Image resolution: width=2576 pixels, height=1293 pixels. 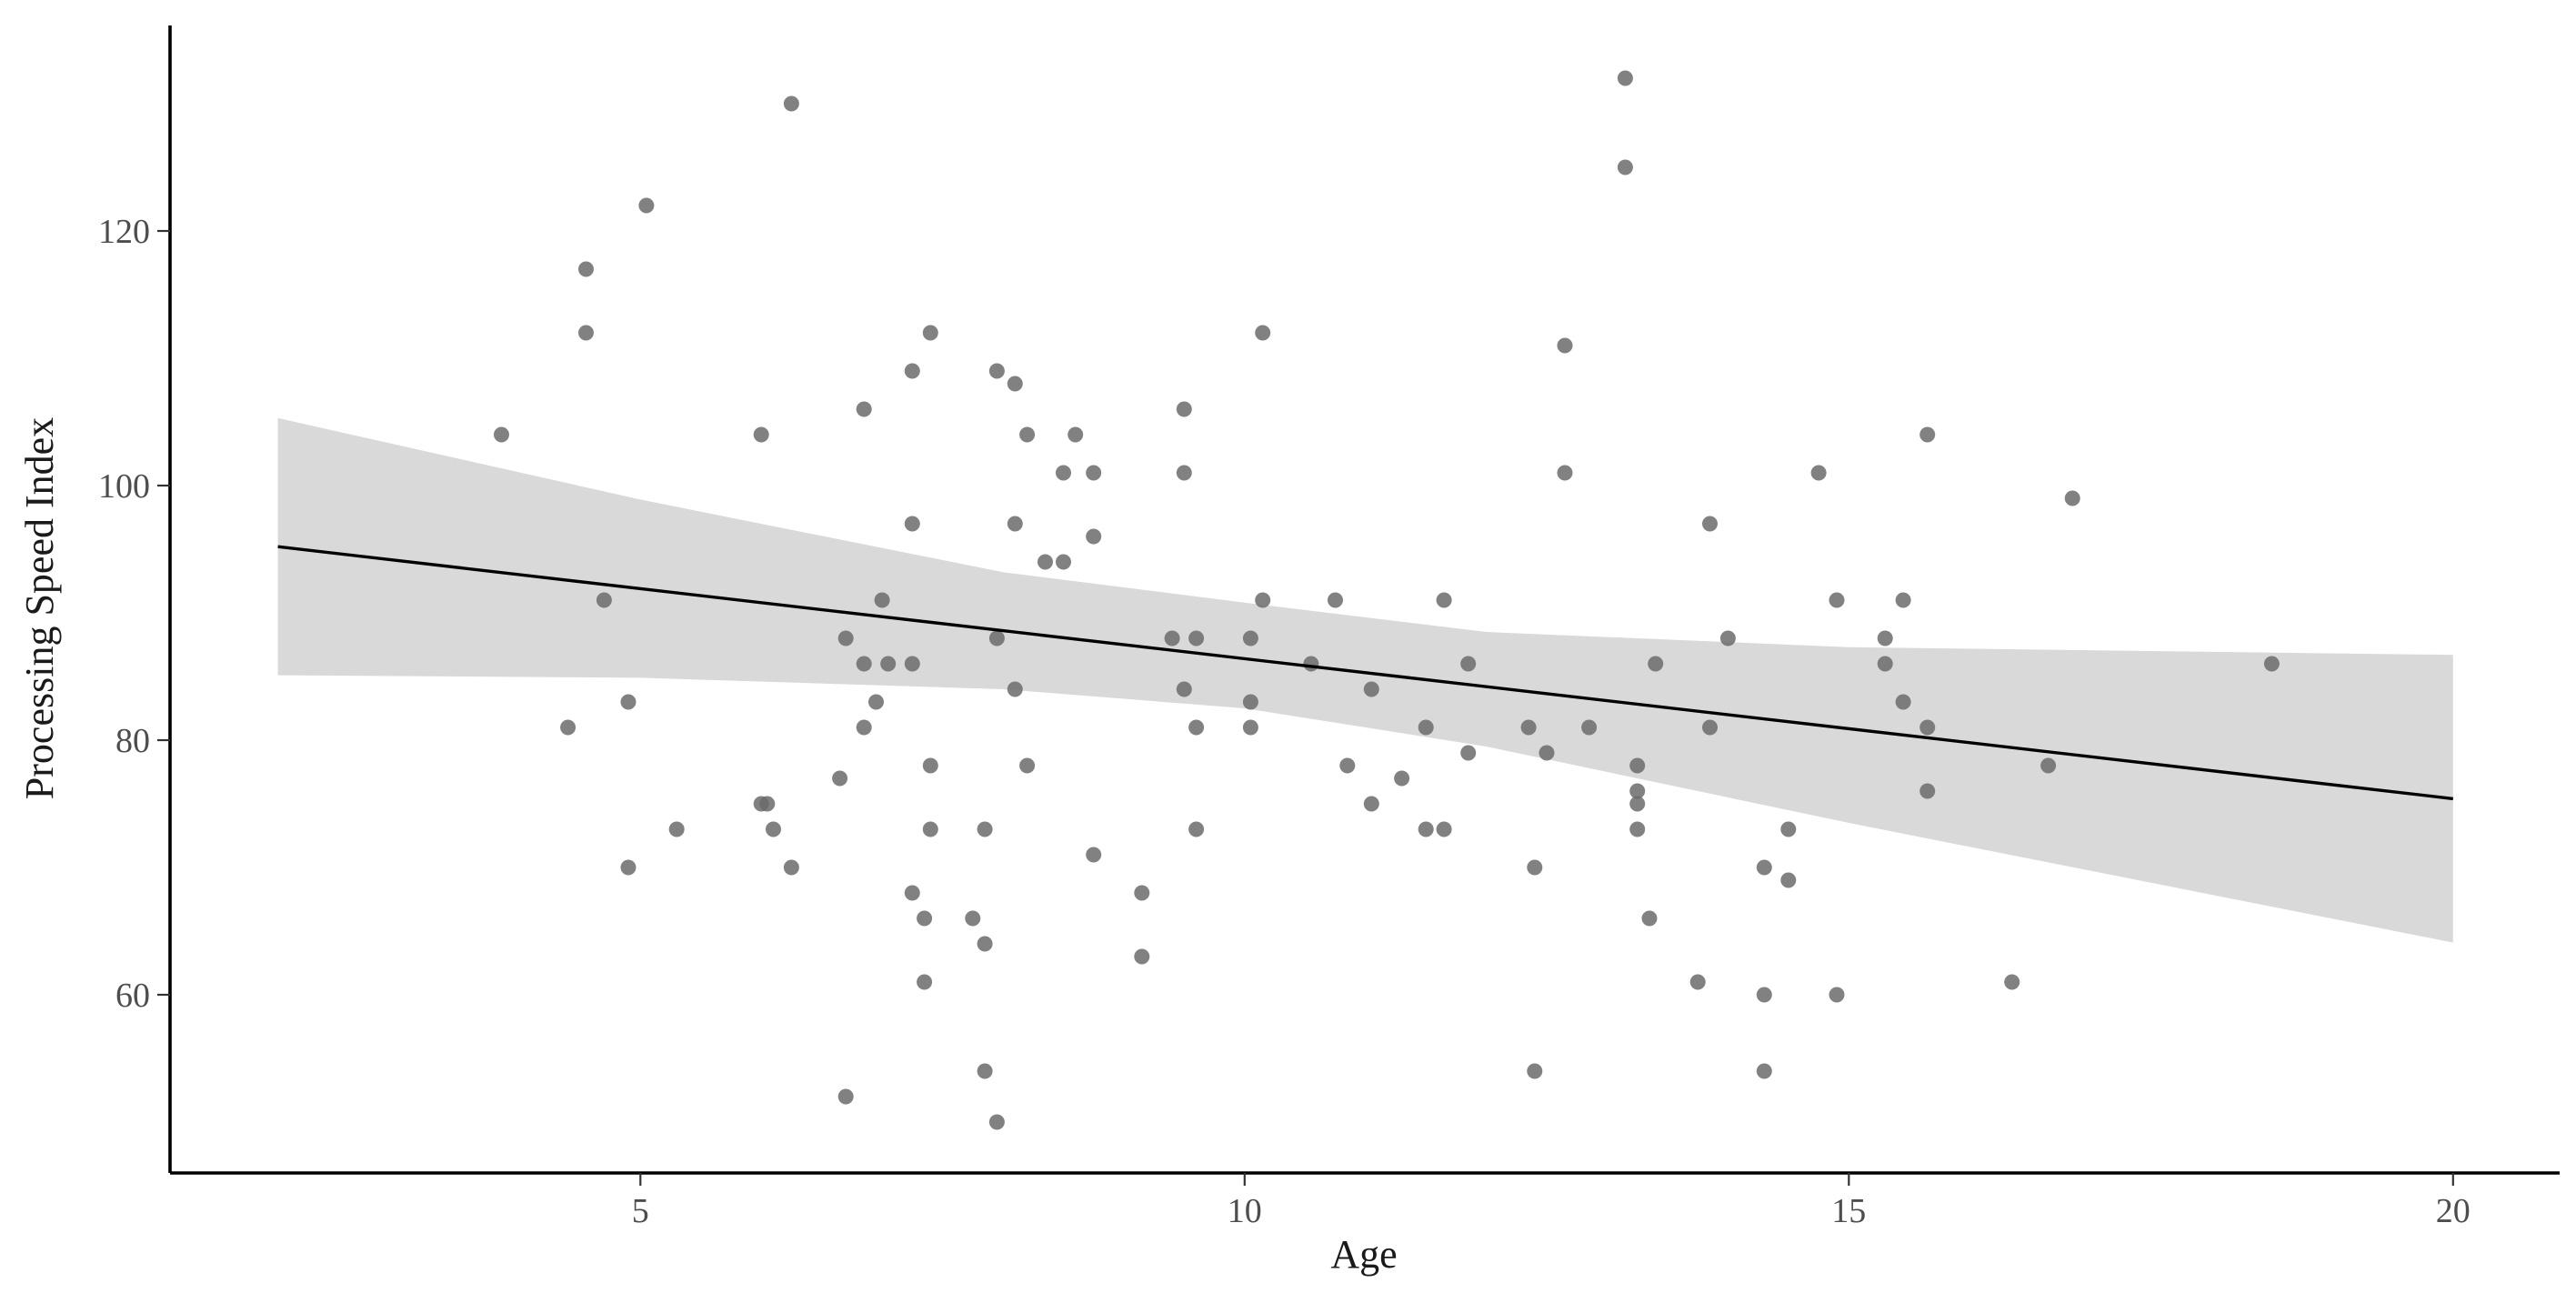 I want to click on y-tick-label: 80, so click(x=132, y=741).